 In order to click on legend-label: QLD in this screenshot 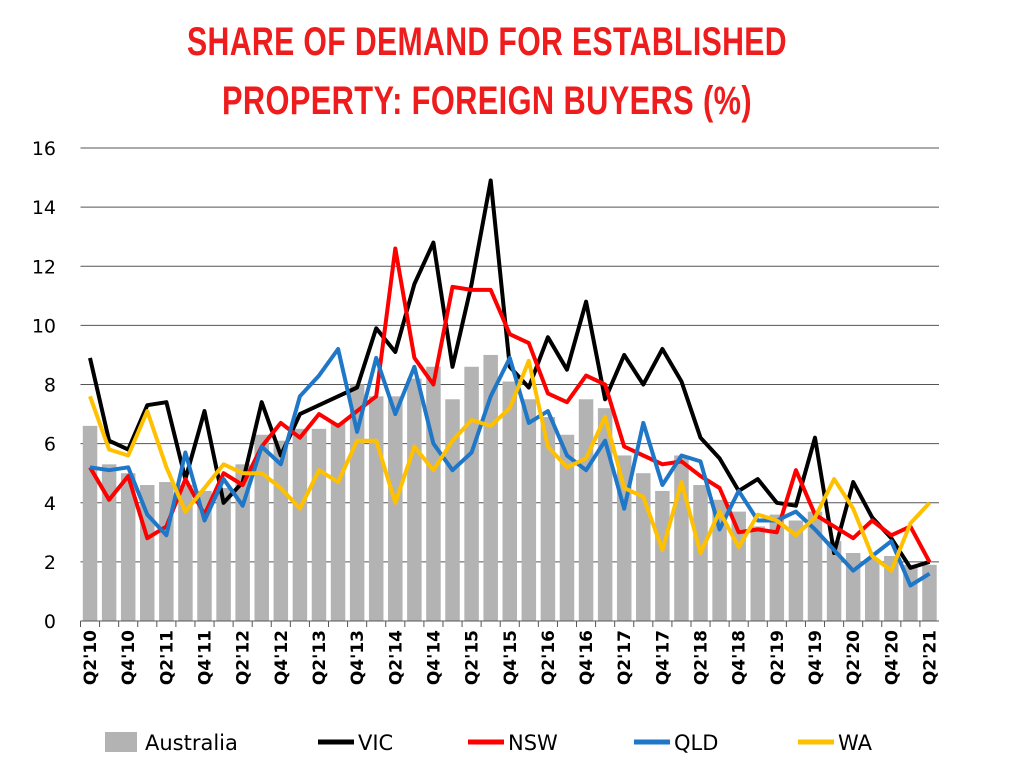, I will do `click(696, 743)`.